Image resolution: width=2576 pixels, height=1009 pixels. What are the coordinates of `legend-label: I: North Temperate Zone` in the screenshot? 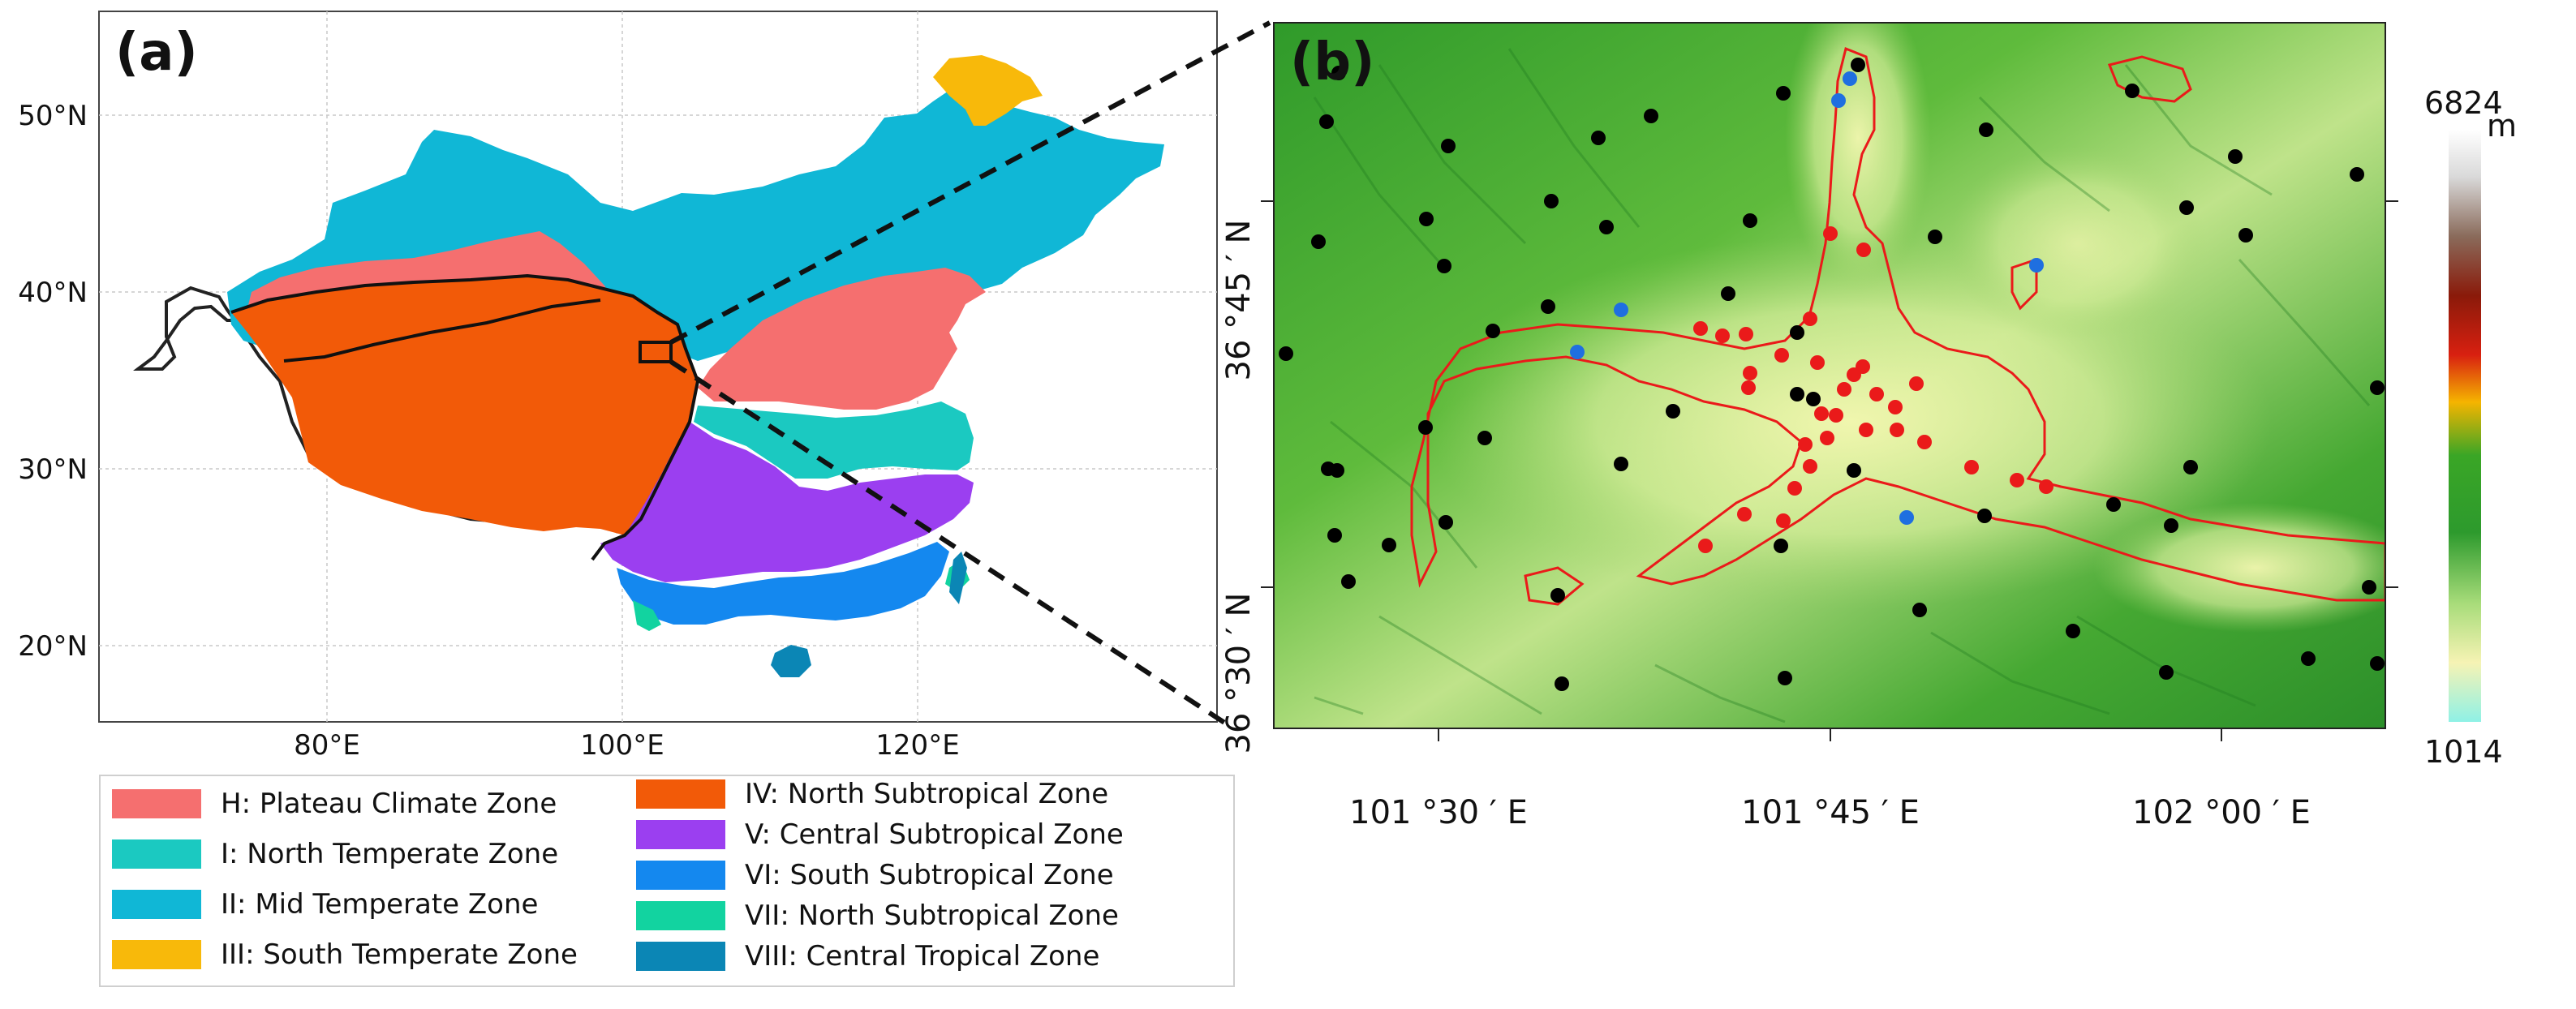 It's located at (390, 854).